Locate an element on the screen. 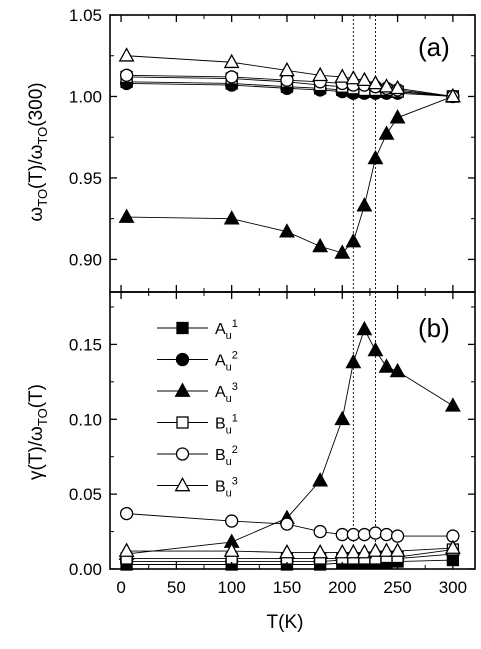 The width and height of the screenshot is (481, 649). legend-entry: Au1 is located at coordinates (197, 330).